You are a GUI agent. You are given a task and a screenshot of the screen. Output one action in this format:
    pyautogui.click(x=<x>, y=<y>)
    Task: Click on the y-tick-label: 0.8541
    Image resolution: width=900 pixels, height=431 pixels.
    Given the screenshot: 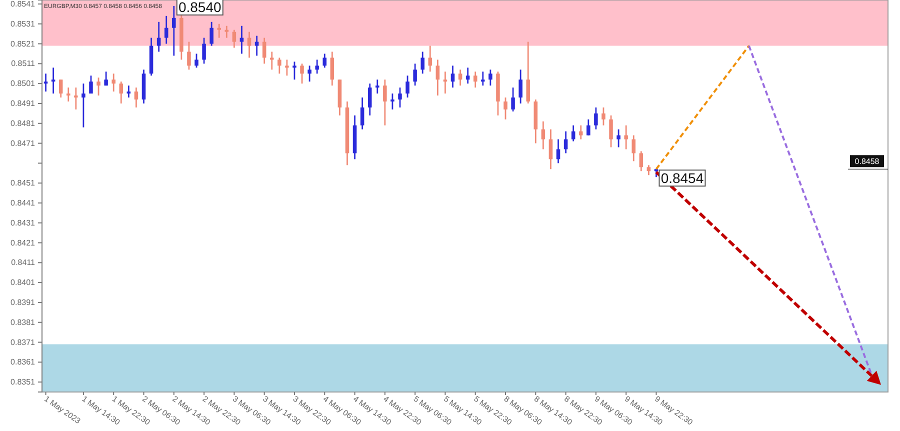 What is the action you would take?
    pyautogui.click(x=23, y=4)
    